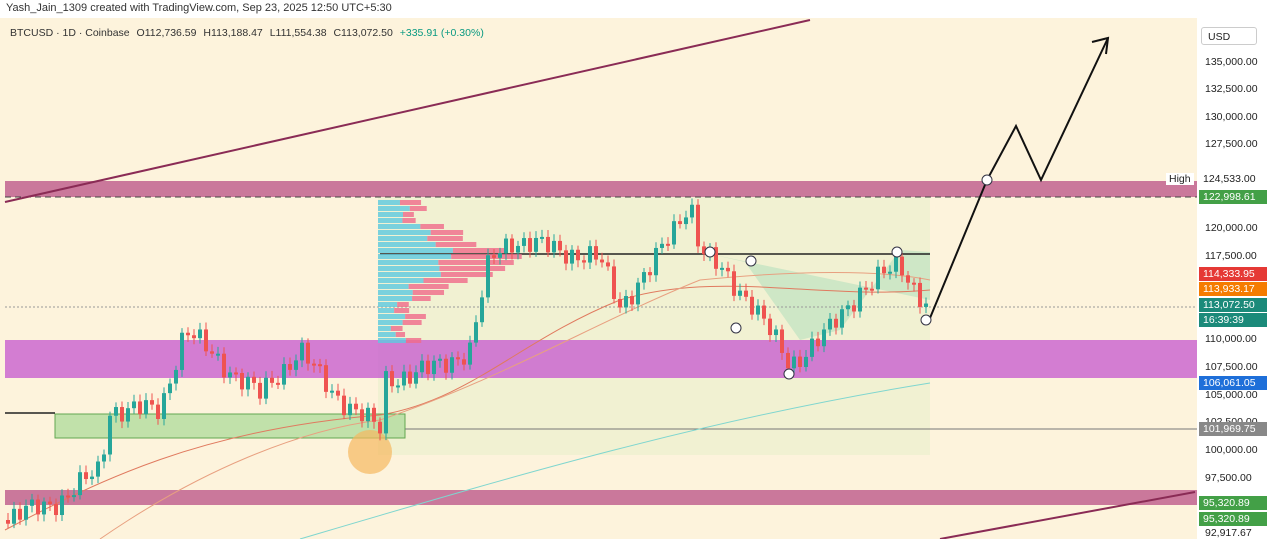 The image size is (1271, 539). I want to click on currency-button: USD, so click(1229, 36).